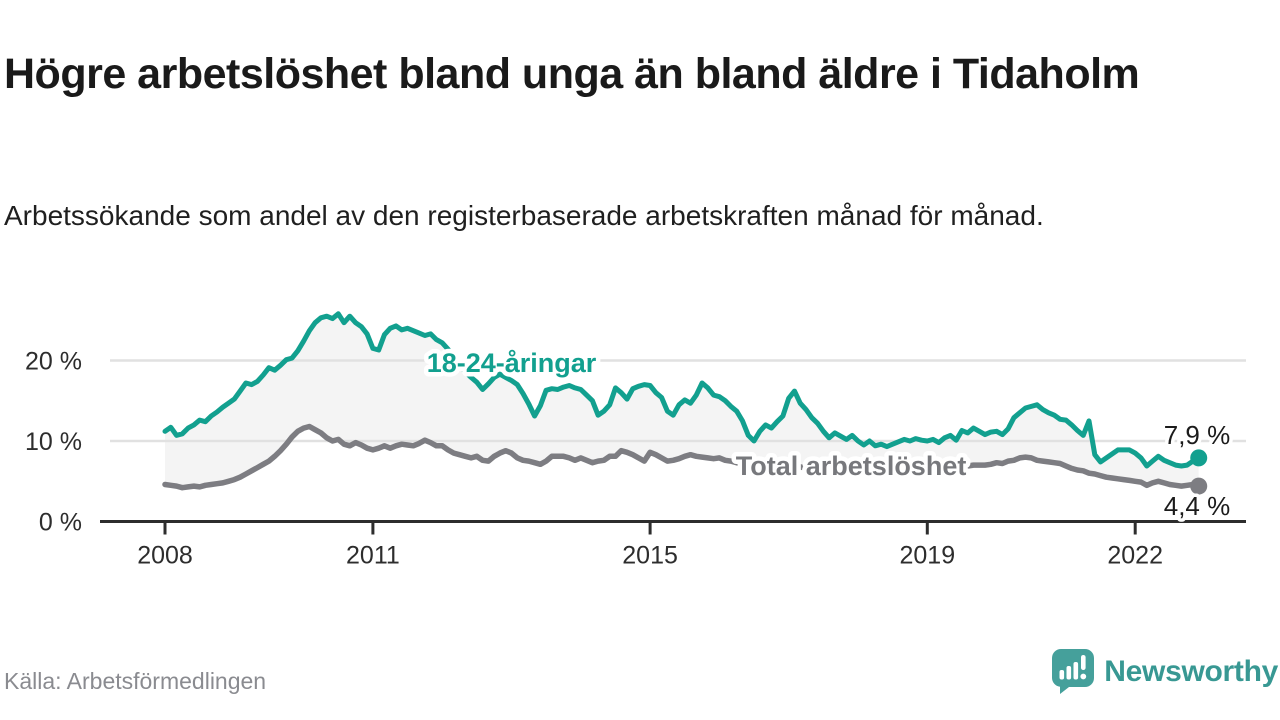 This screenshot has width=1280, height=720. I want to click on series-label-total: Total arbetslöshet, so click(851, 466).